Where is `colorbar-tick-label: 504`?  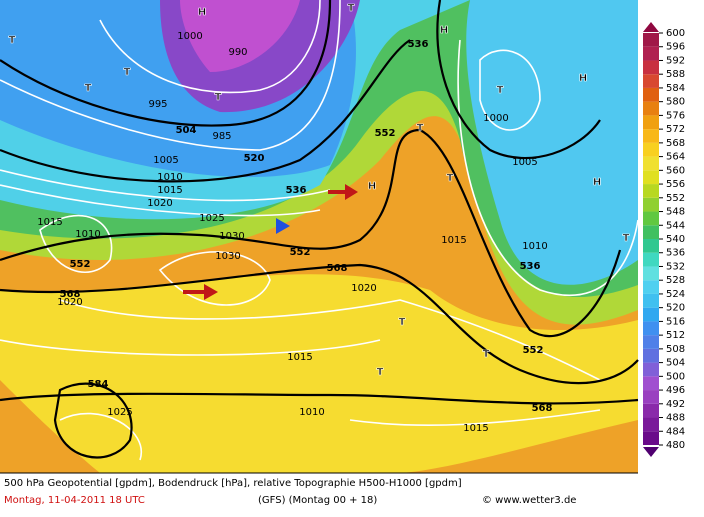 colorbar-tick-label: 504 is located at coordinates (675, 363).